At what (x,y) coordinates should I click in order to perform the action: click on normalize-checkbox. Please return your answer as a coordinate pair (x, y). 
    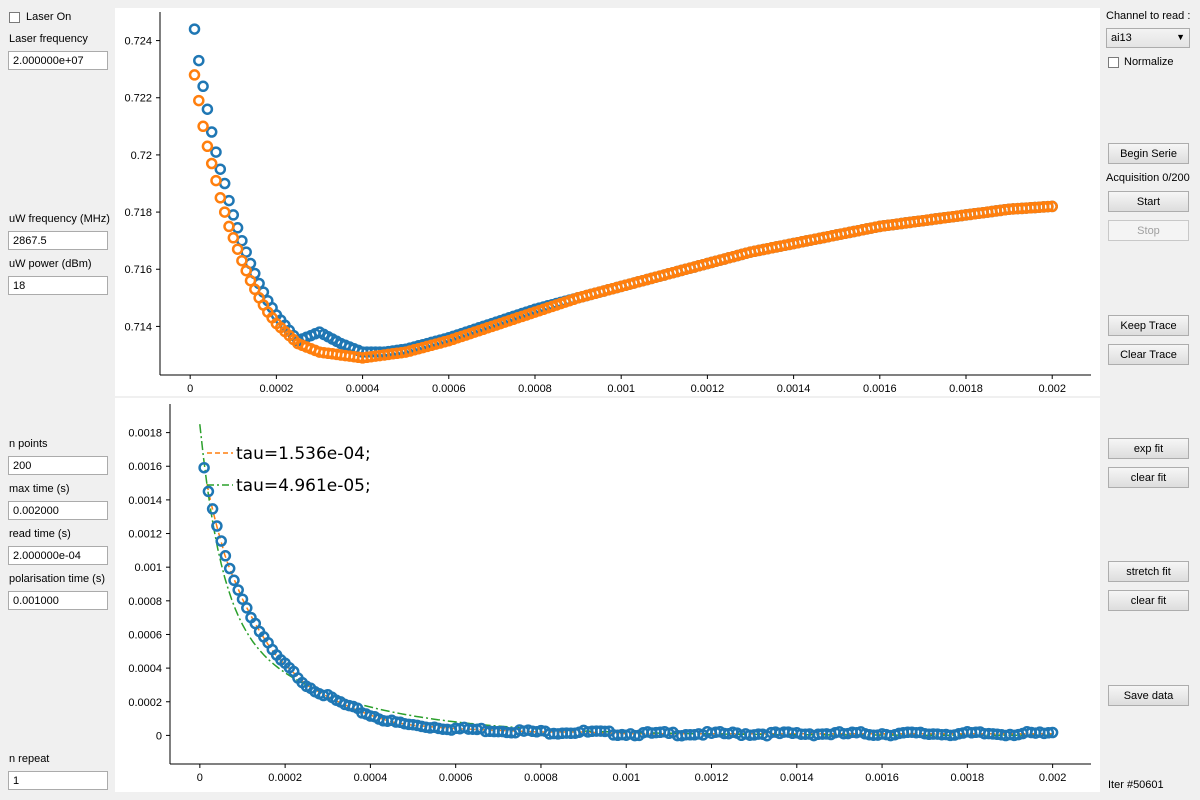
    Looking at the image, I should click on (1113, 62).